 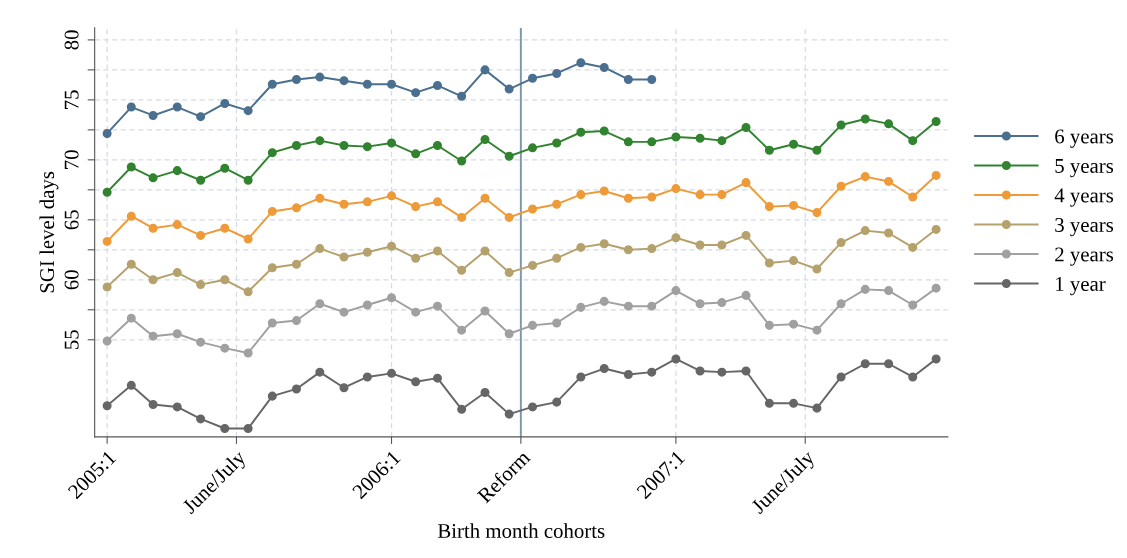 I want to click on legend-label: 6 years, so click(x=1084, y=138).